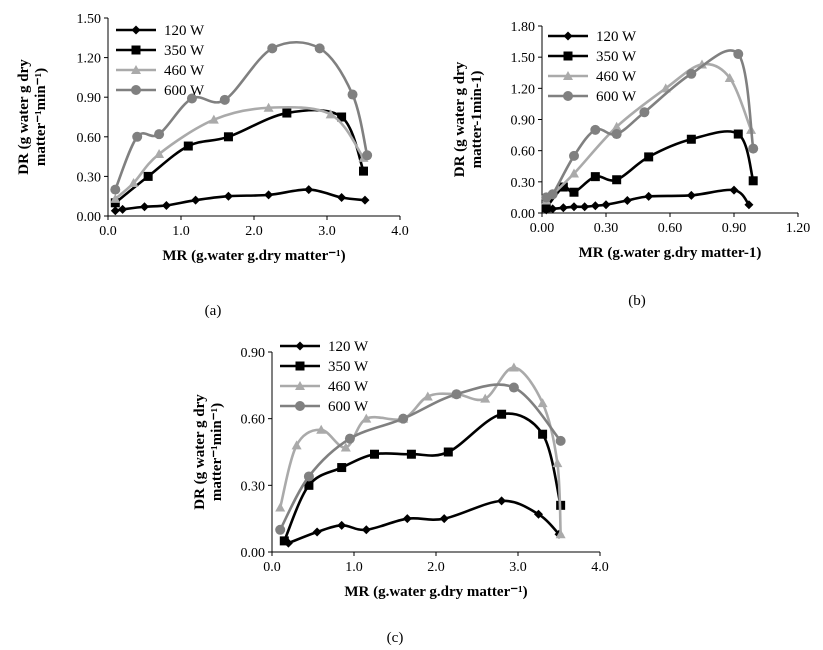 Image resolution: width=823 pixels, height=650 pixels. I want to click on y-tick-label: 0.60, so click(89, 138).